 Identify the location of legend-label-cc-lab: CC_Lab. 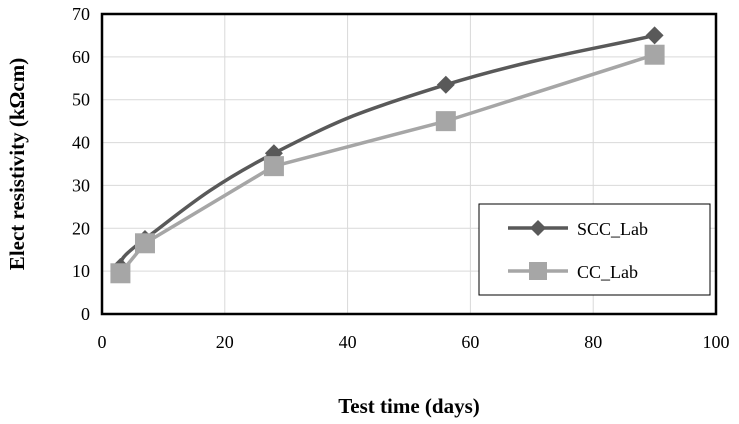
(607, 272).